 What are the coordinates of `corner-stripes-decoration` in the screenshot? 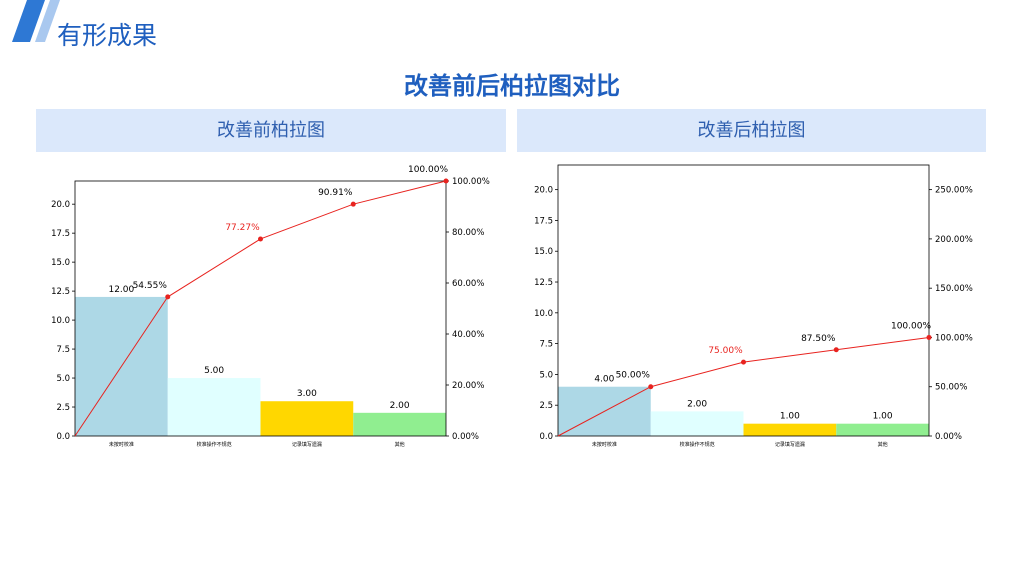 It's located at (36, 21).